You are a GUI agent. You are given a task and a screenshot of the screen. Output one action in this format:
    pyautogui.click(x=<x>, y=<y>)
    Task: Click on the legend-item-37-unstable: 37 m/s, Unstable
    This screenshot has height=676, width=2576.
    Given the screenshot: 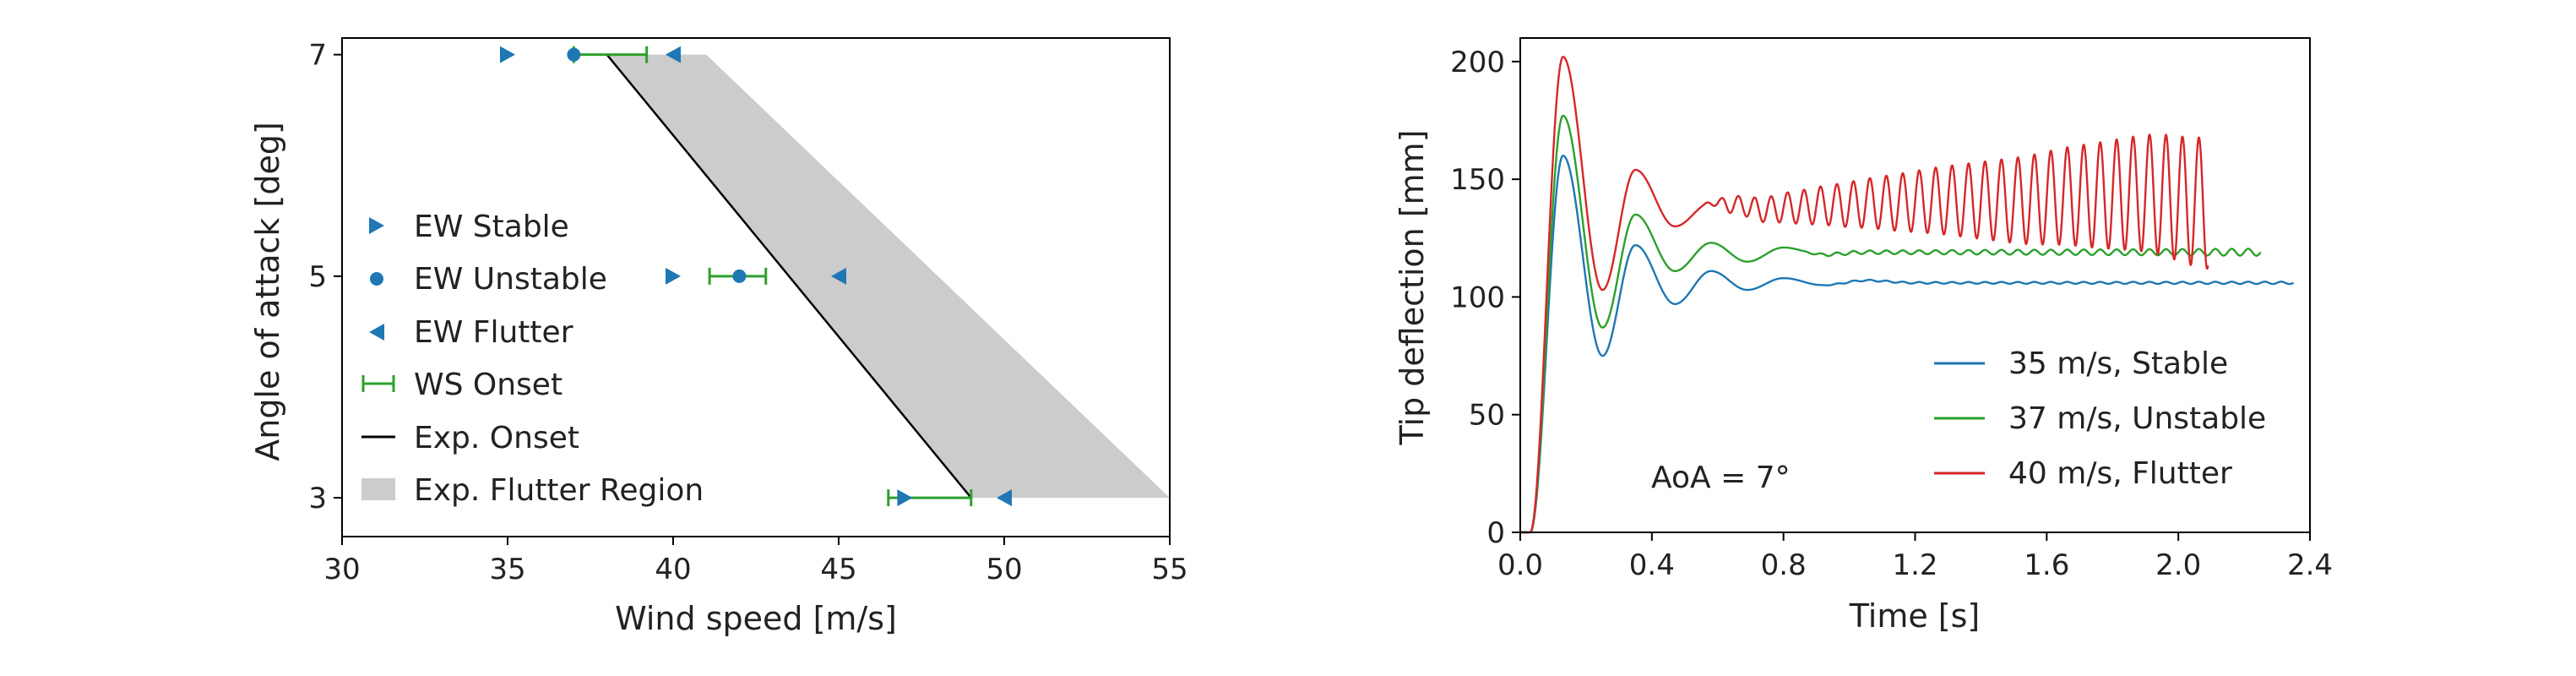 What is the action you would take?
    pyautogui.click(x=2100, y=418)
    